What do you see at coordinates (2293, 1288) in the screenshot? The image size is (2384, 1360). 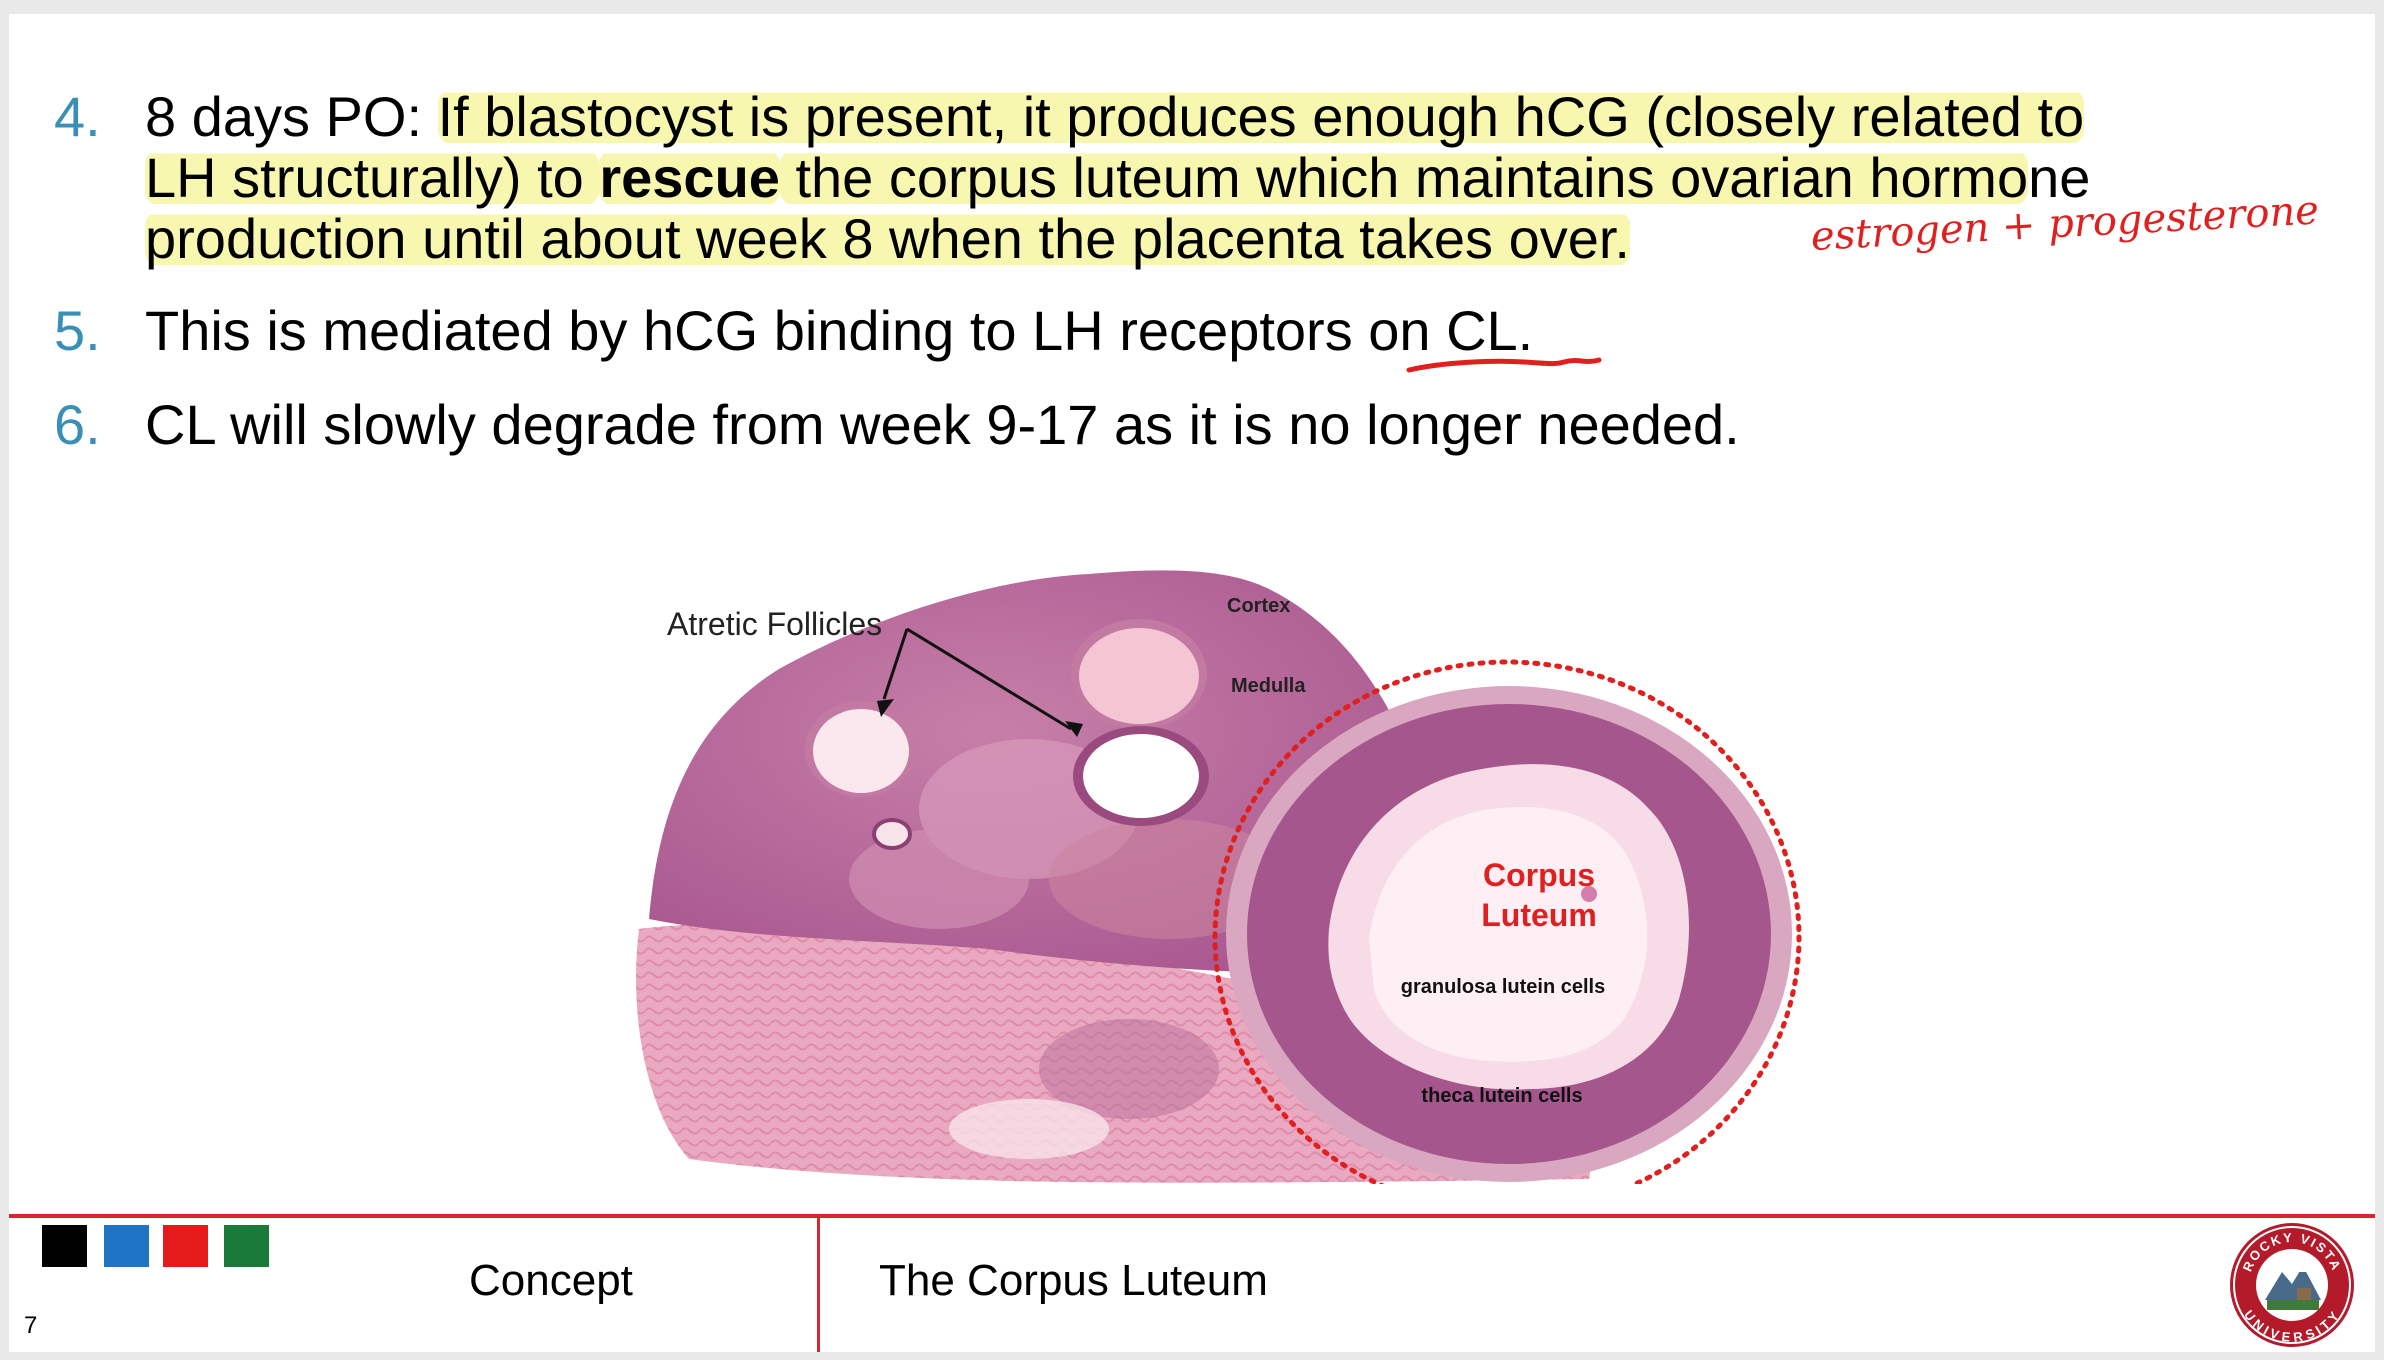 I see `mountain-seal-icon` at bounding box center [2293, 1288].